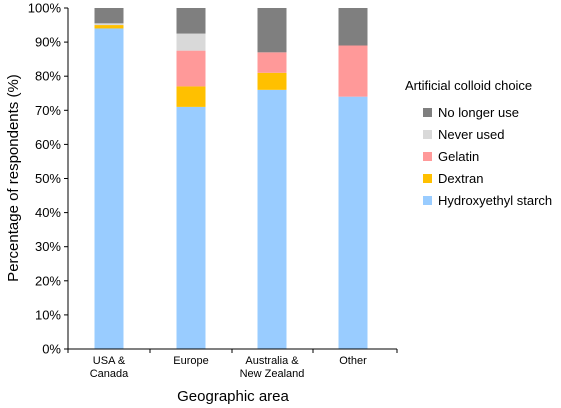  Describe the element at coordinates (468, 85) in the screenshot. I see `legend-title: Artificial colloid choice` at that location.